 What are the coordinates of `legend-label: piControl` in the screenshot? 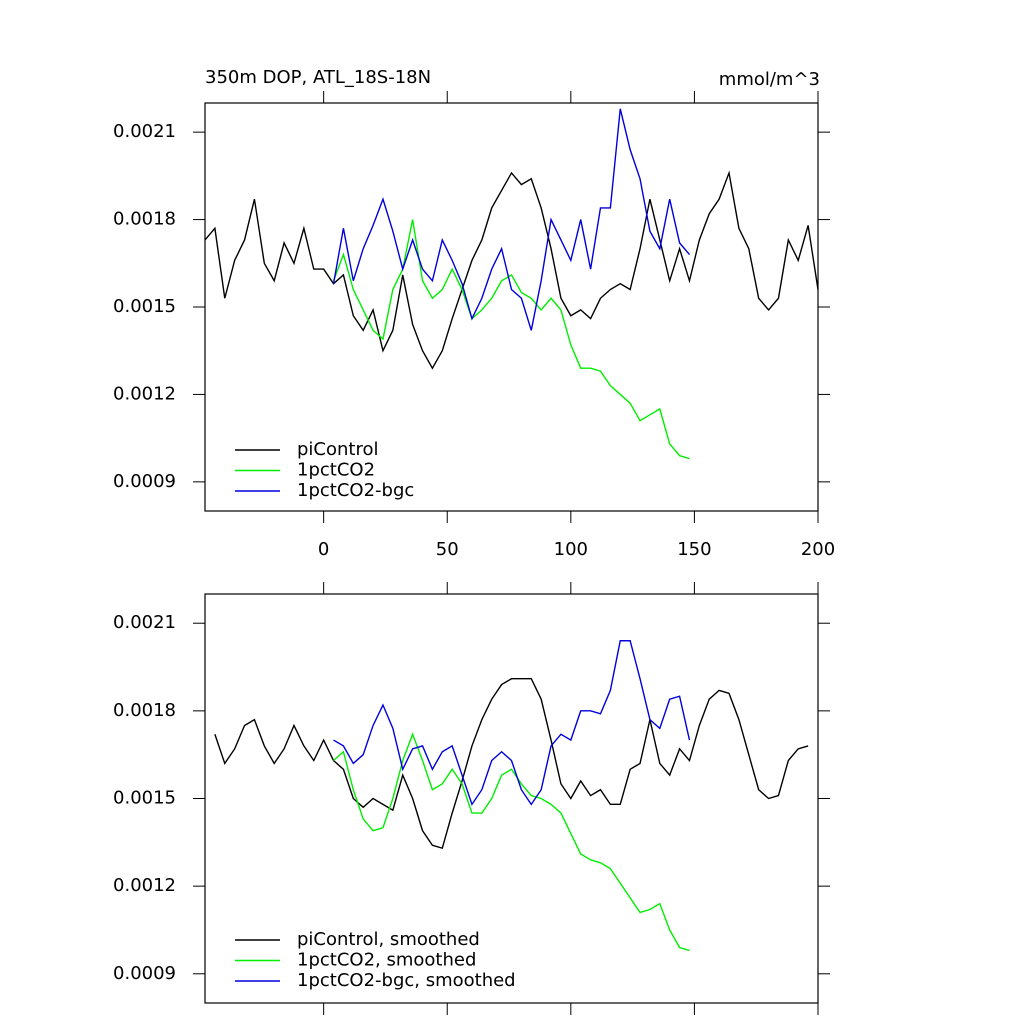 It's located at (338, 449).